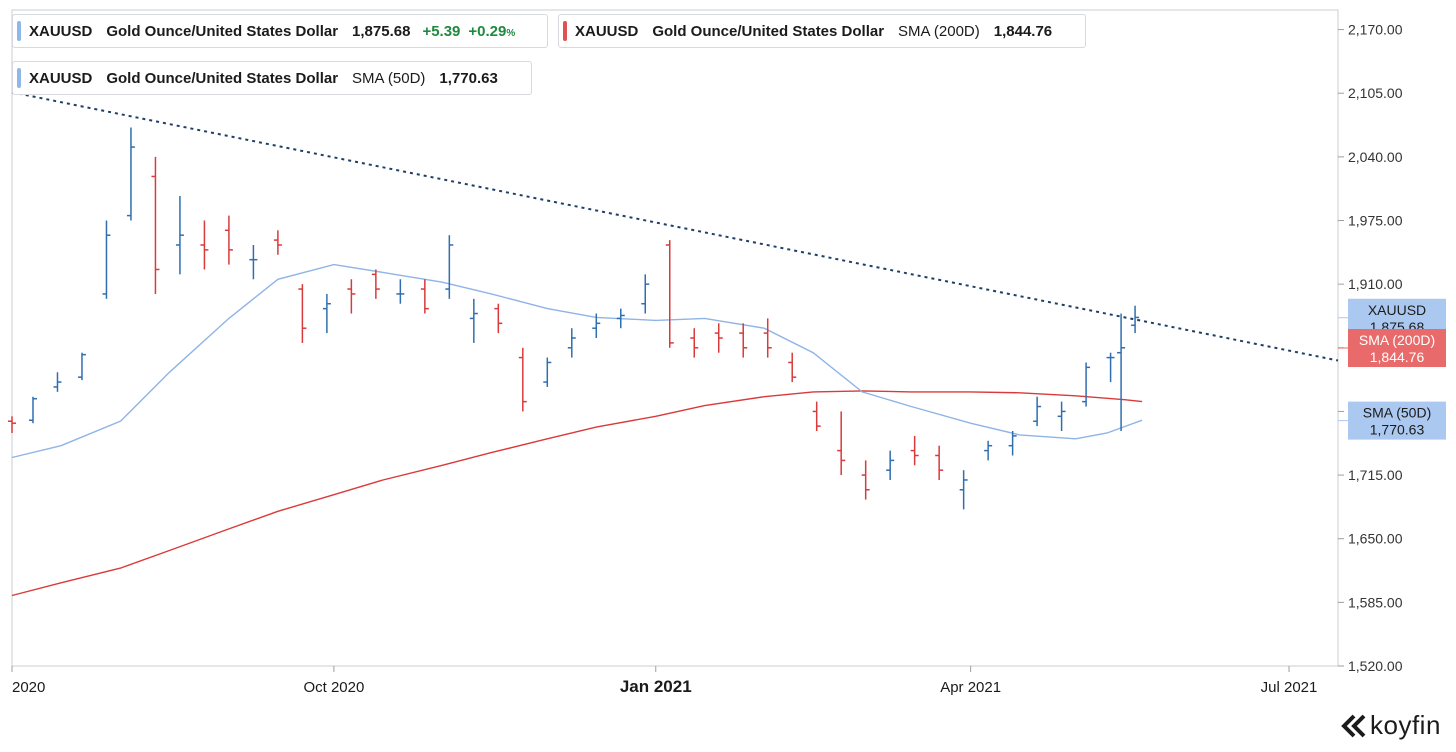  I want to click on legend-main-change: +5.39, so click(441, 31).